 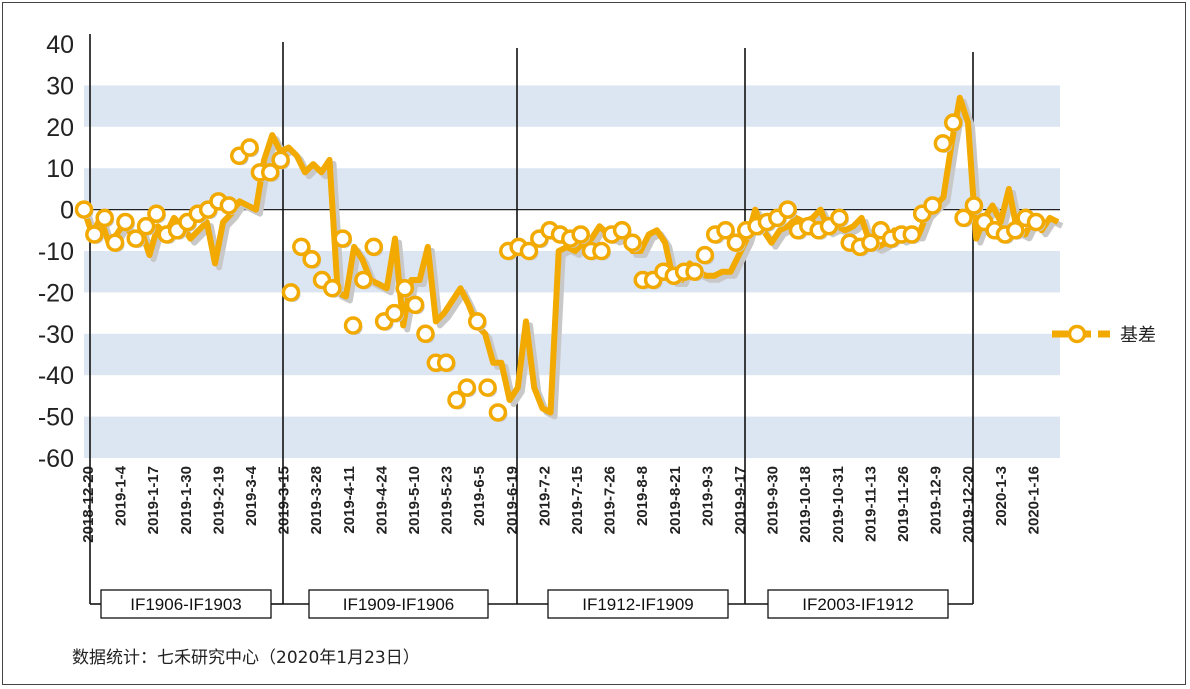 I want to click on contract-label: IF2003-IF1912, so click(x=858, y=604).